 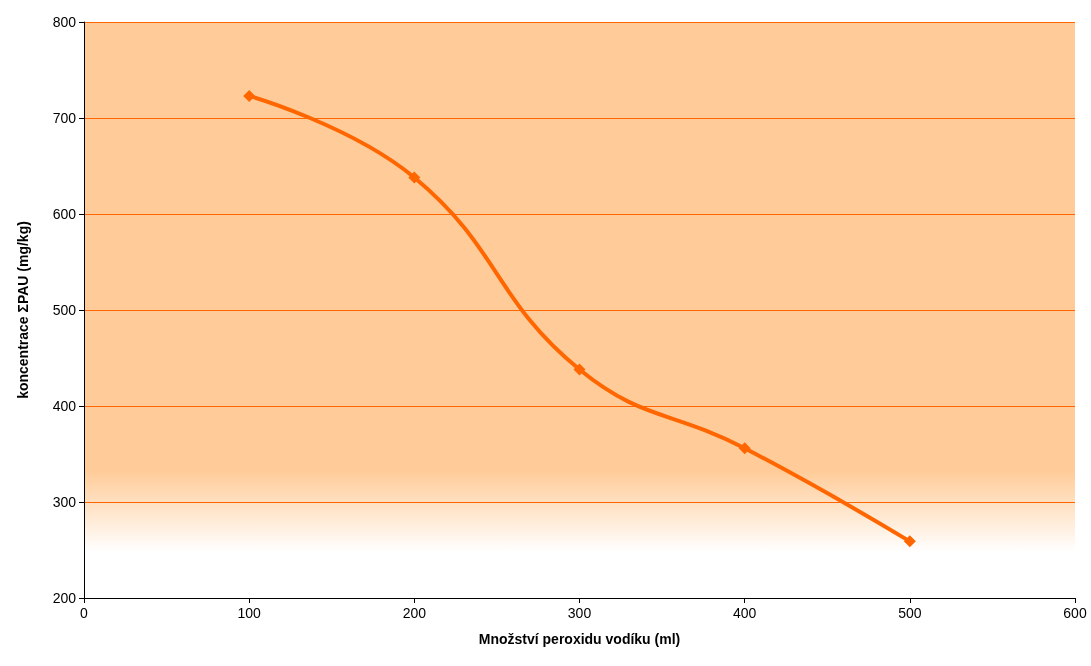 I want to click on x-tick-label: 600, so click(x=1075, y=613).